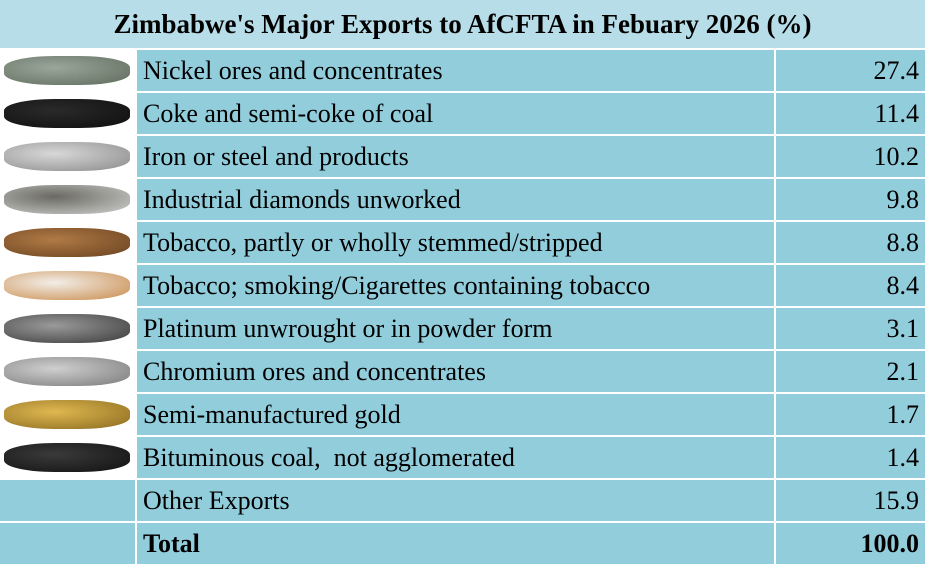  Describe the element at coordinates (850, 414) in the screenshot. I see `row-value: 1.7` at that location.